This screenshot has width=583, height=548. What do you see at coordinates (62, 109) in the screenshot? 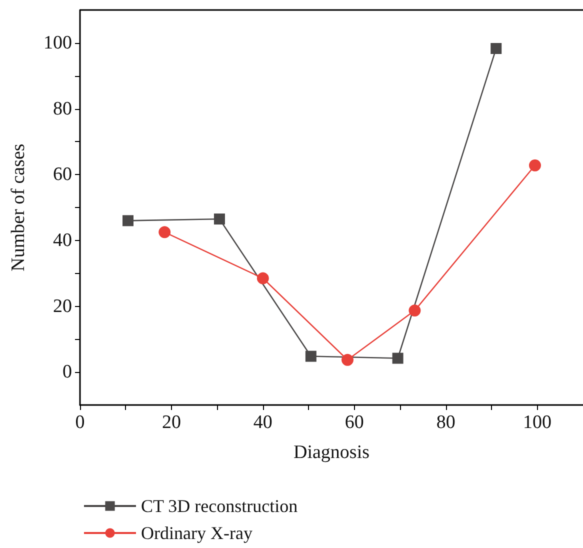
I see `y-tick-label: 80` at bounding box center [62, 109].